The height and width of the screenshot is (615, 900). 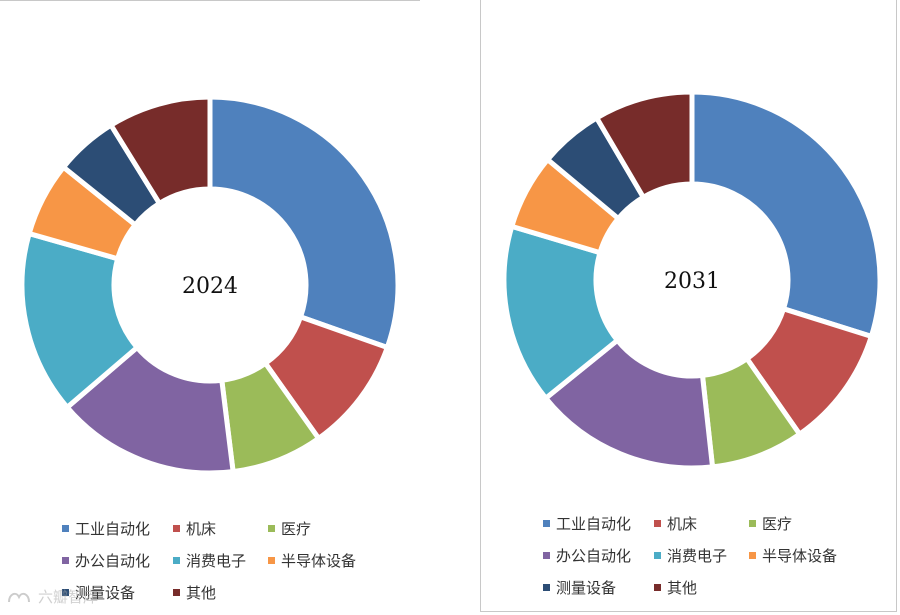 I want to click on center-year-label: 2024, so click(x=210, y=286).